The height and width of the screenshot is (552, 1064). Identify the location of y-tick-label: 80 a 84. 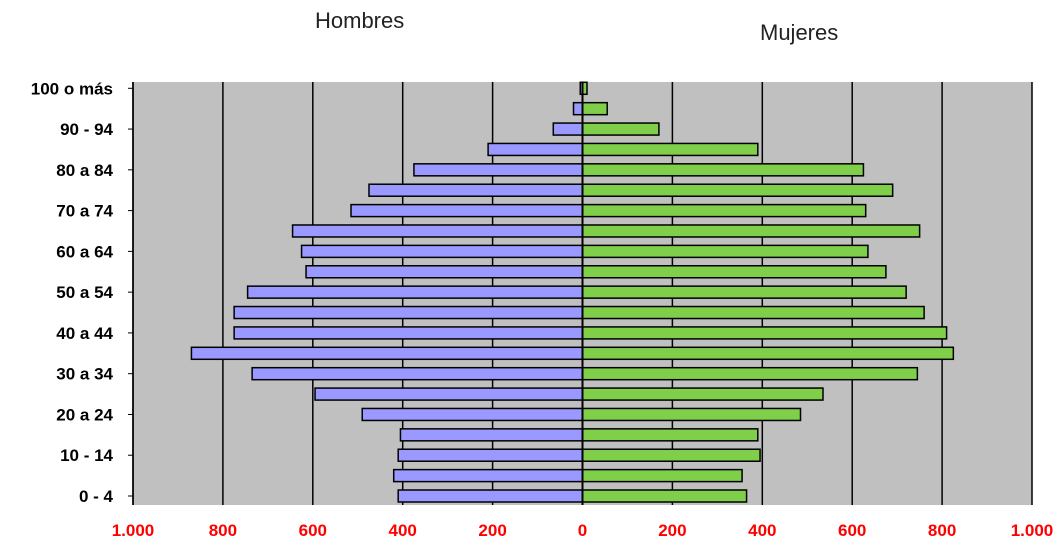
(84, 170).